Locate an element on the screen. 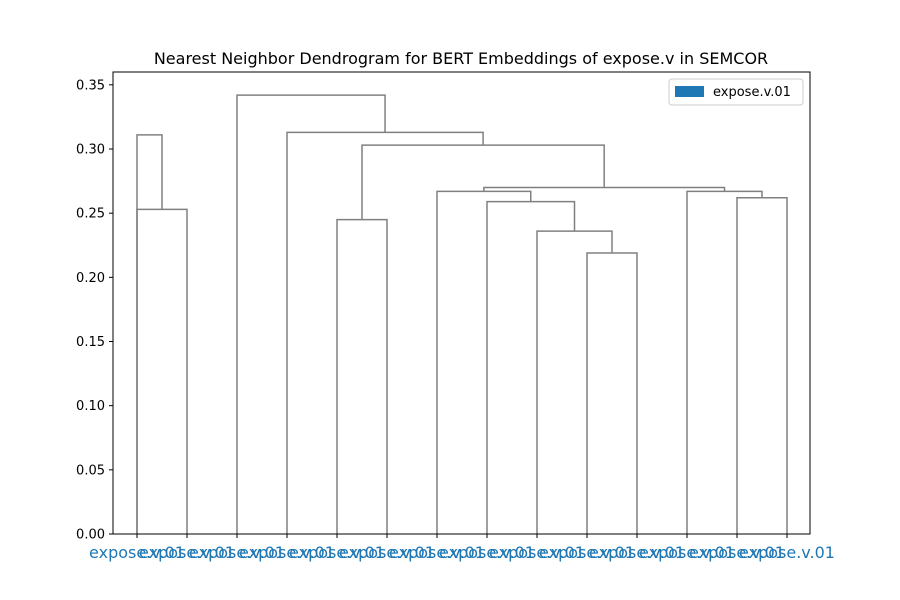  y-tick-label: 0.15 is located at coordinates (90, 342).